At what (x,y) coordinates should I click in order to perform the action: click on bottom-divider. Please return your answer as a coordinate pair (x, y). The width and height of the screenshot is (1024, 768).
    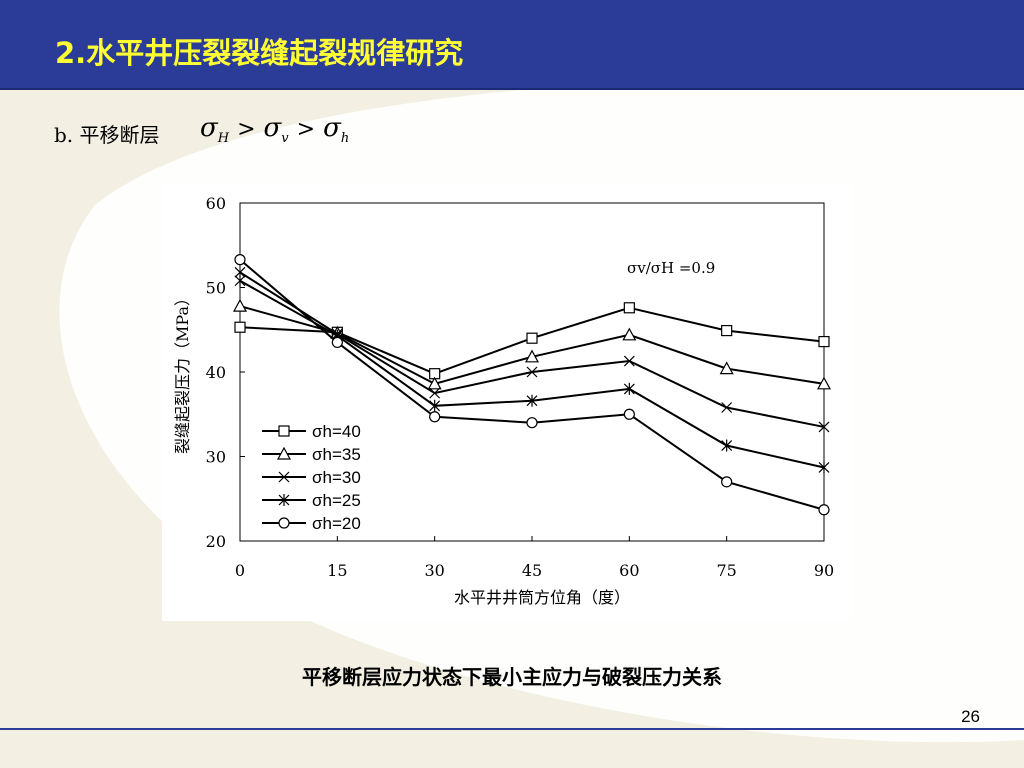
    Looking at the image, I should click on (512, 729).